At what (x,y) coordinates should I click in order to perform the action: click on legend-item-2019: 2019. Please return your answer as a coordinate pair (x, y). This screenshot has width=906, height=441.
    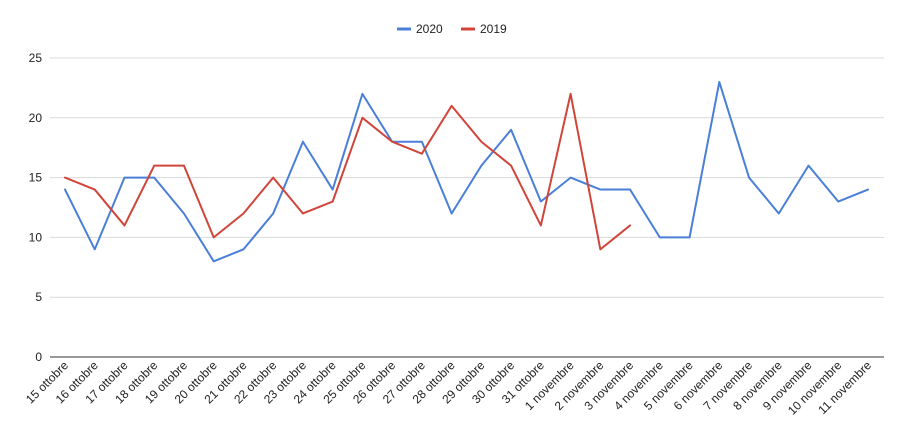
    Looking at the image, I should click on (484, 29).